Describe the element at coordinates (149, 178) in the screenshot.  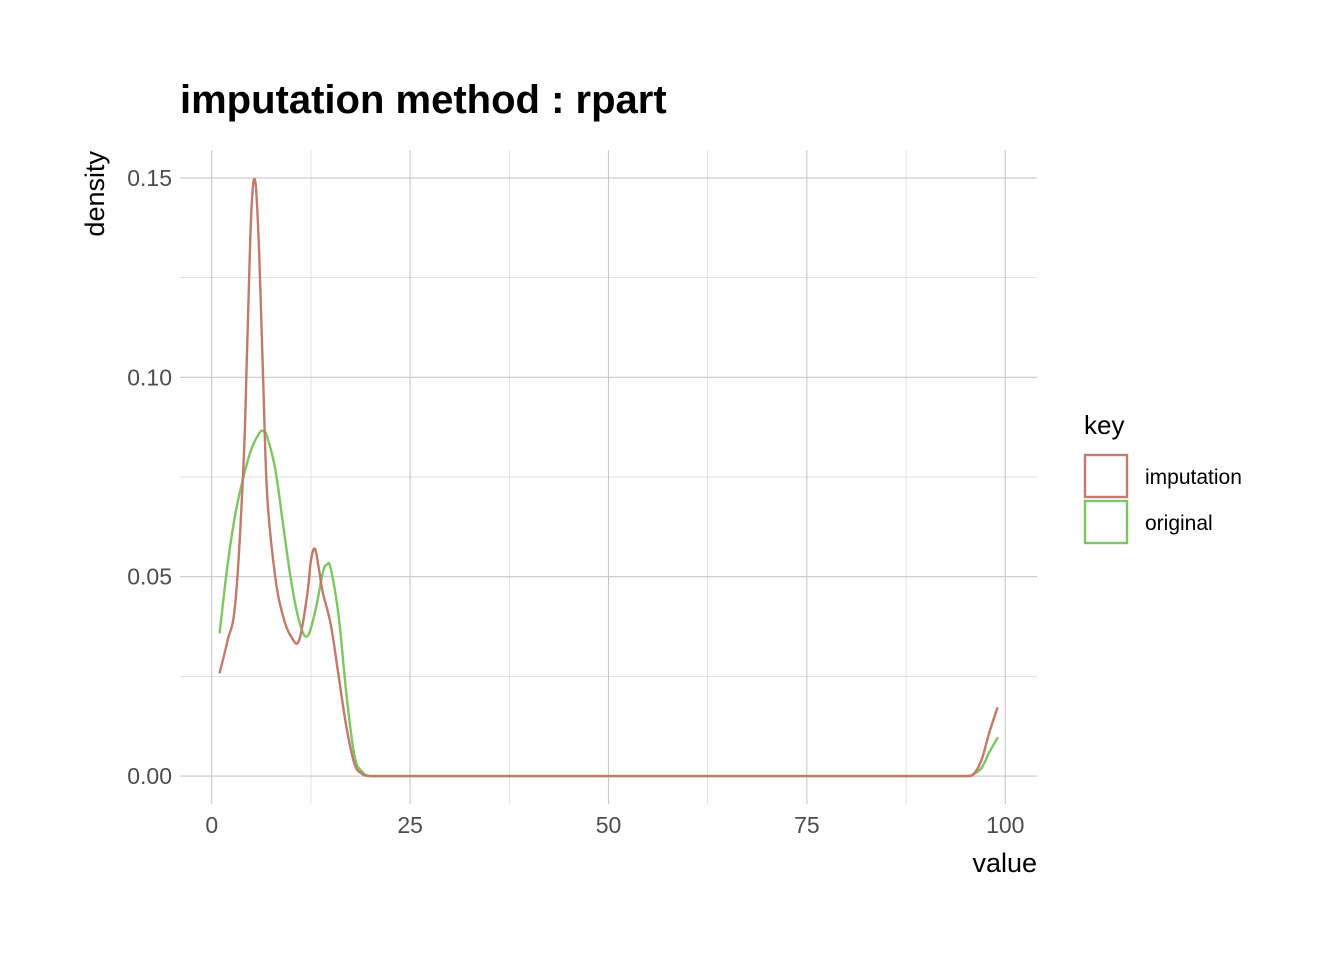
I see `y-tick-label: 0.15` at that location.